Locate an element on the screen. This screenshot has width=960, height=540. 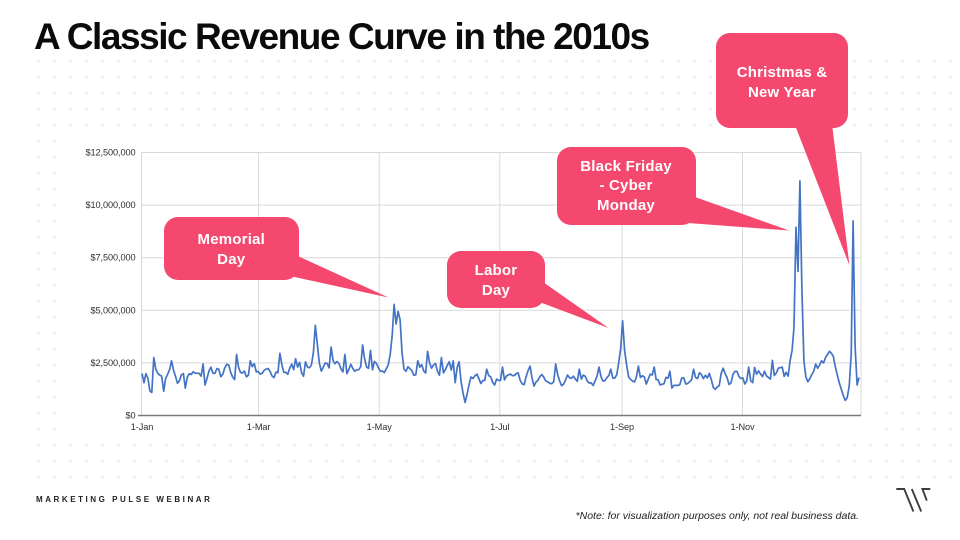
svg-text: 1-Nov is located at coordinates (742, 427).